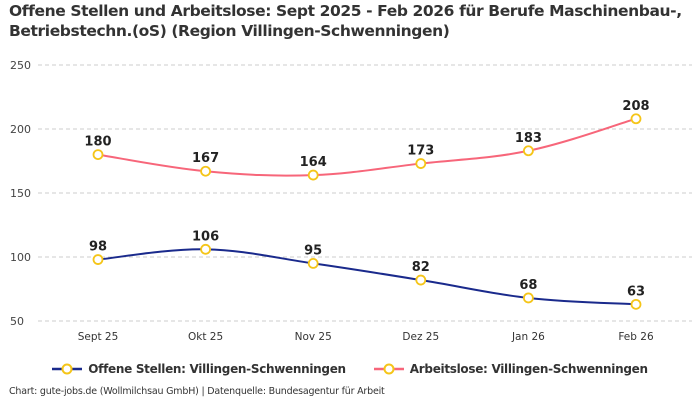 Image resolution: width=700 pixels, height=400 pixels. What do you see at coordinates (635, 106) in the screenshot?
I see `data-label: 208` at bounding box center [635, 106].